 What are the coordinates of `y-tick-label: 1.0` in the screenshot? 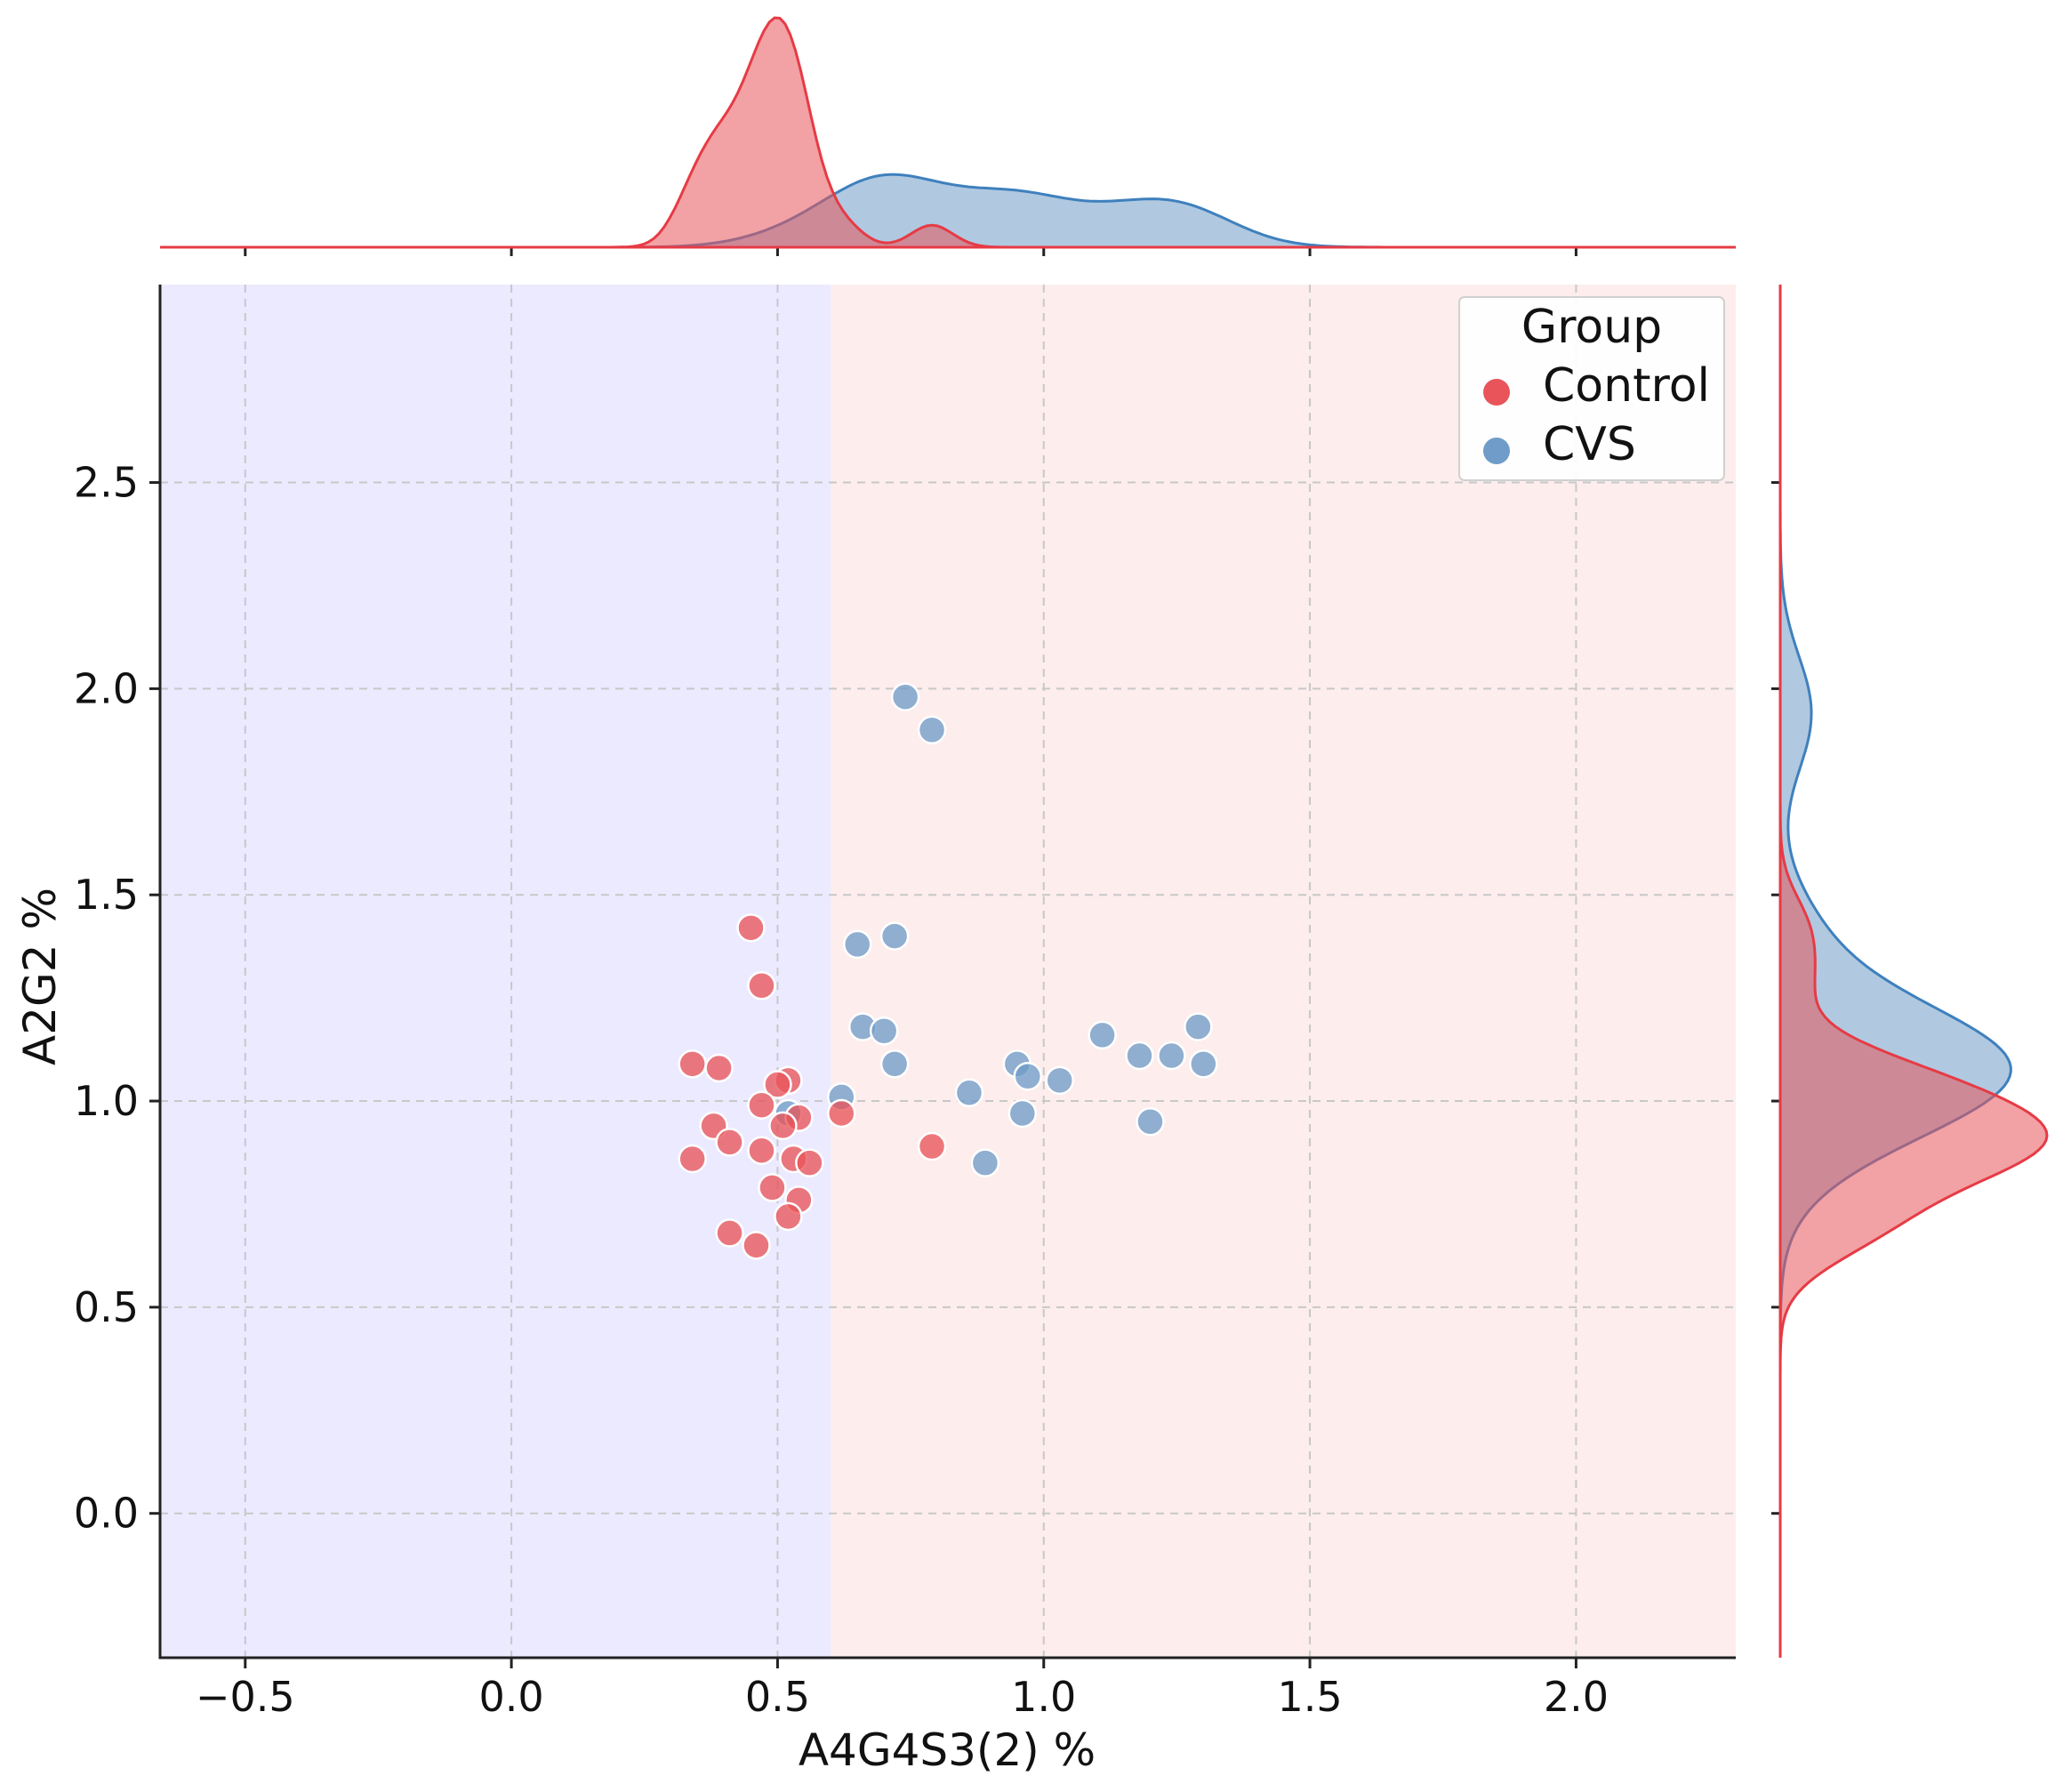 It's located at (106, 1101).